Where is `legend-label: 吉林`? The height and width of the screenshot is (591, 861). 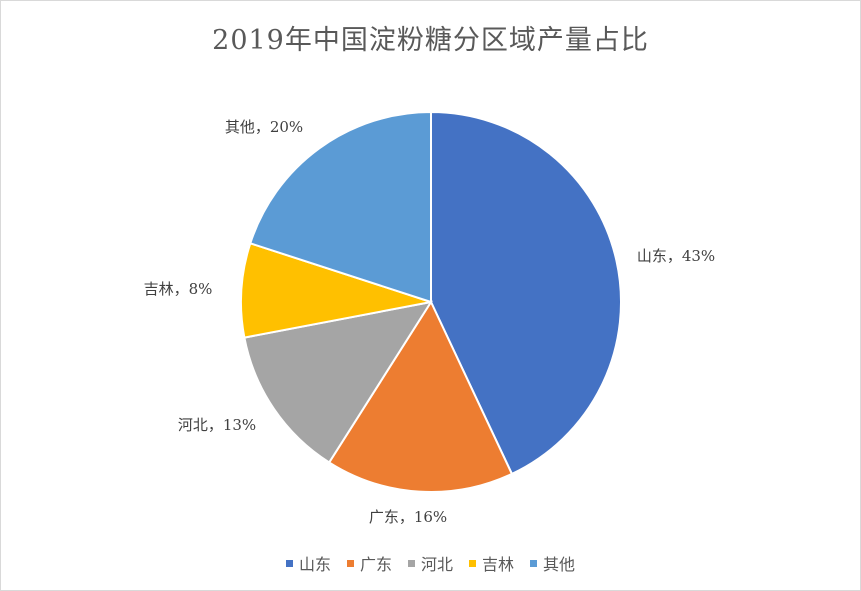
legend-label: 吉林 is located at coordinates (498, 564).